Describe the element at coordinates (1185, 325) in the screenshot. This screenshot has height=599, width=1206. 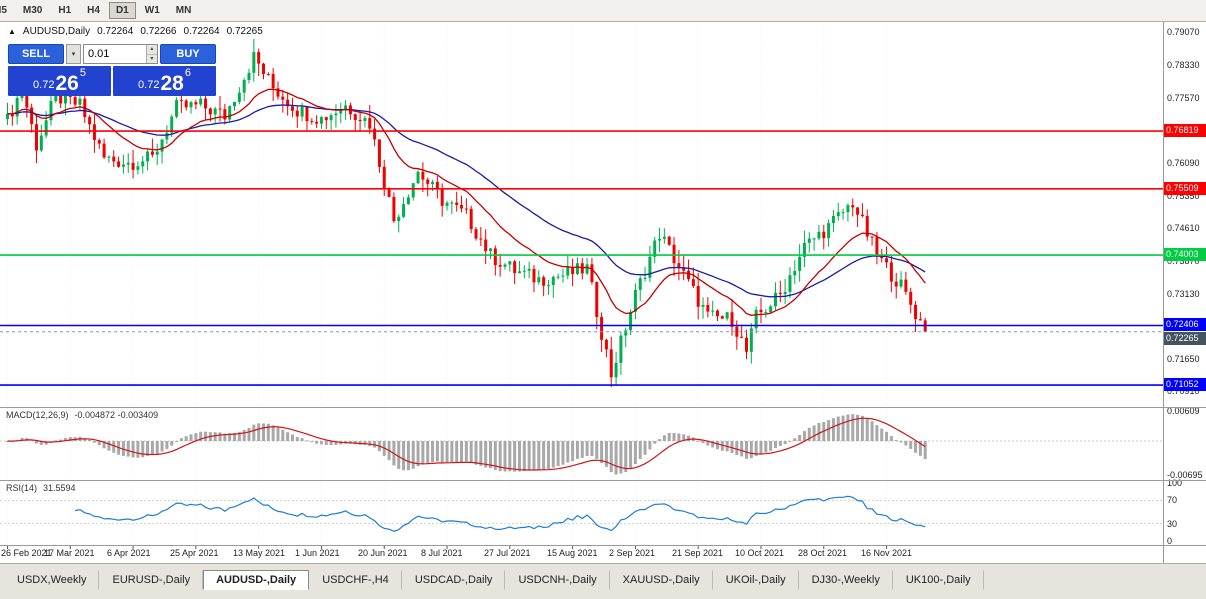
I see `price-line-badge: 0.72406` at that location.